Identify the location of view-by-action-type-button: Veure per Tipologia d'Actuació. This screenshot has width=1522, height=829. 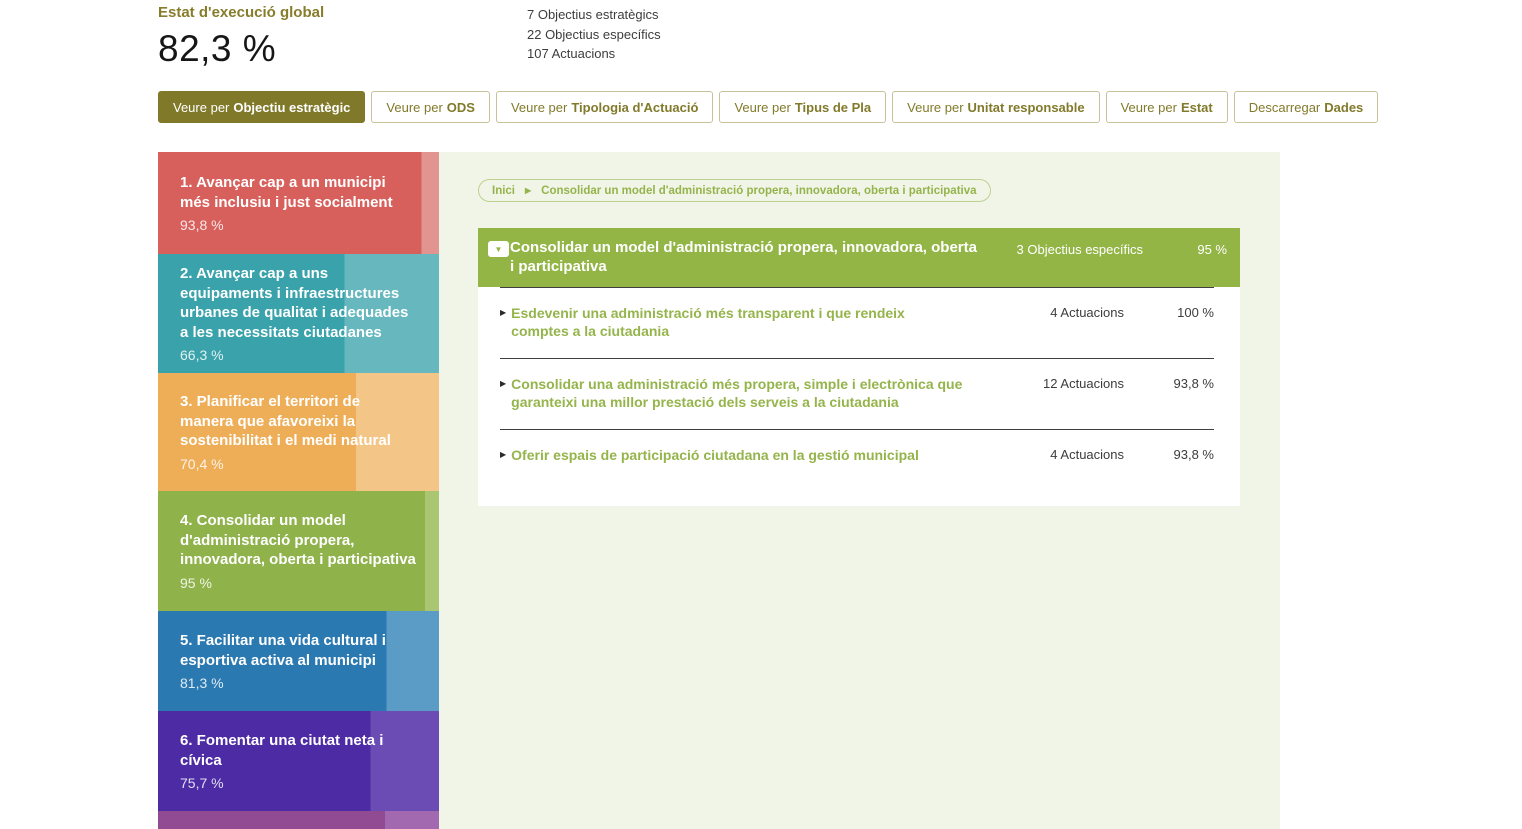
(604, 107).